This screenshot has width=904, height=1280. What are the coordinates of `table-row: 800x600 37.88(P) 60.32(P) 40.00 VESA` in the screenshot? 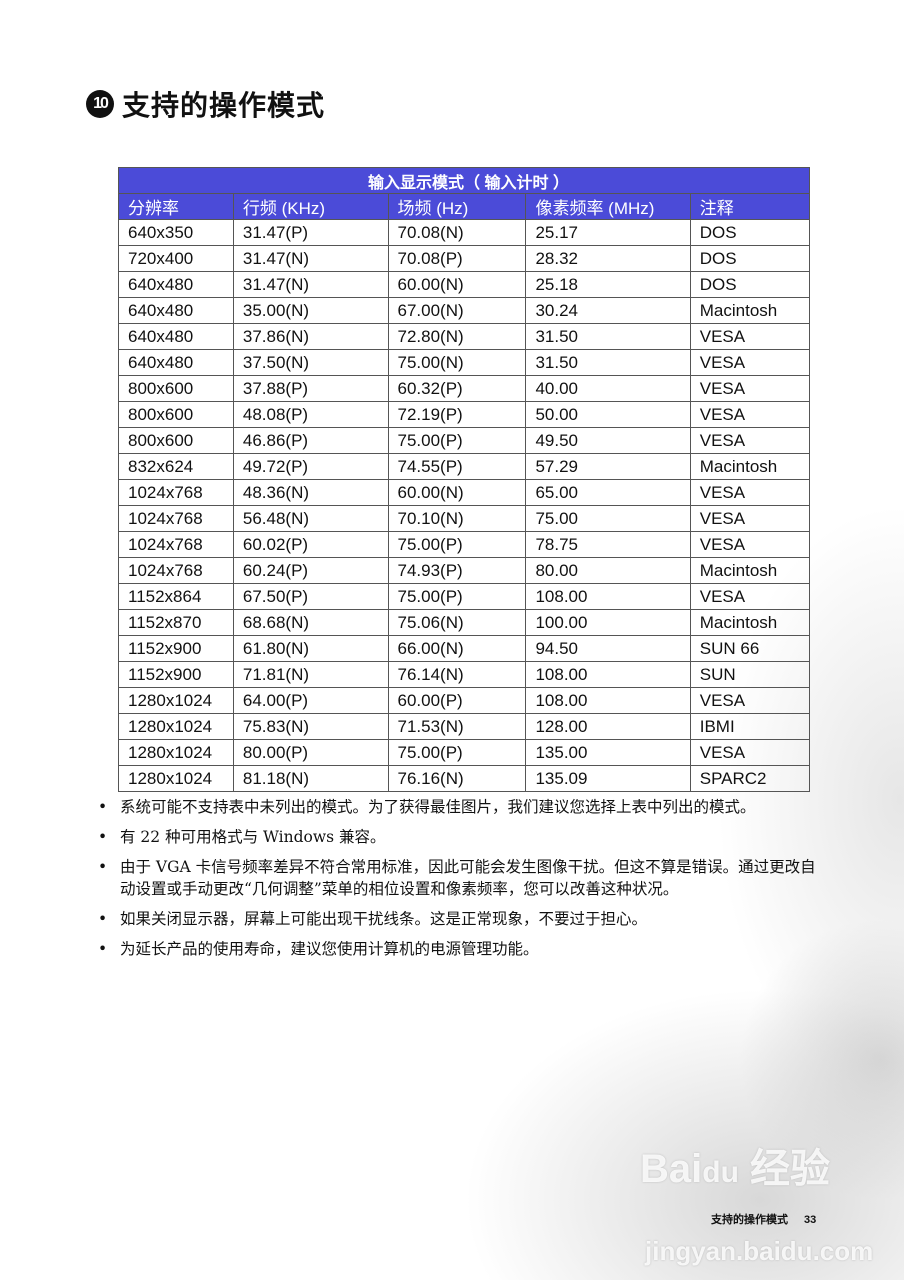 It's located at (464, 388).